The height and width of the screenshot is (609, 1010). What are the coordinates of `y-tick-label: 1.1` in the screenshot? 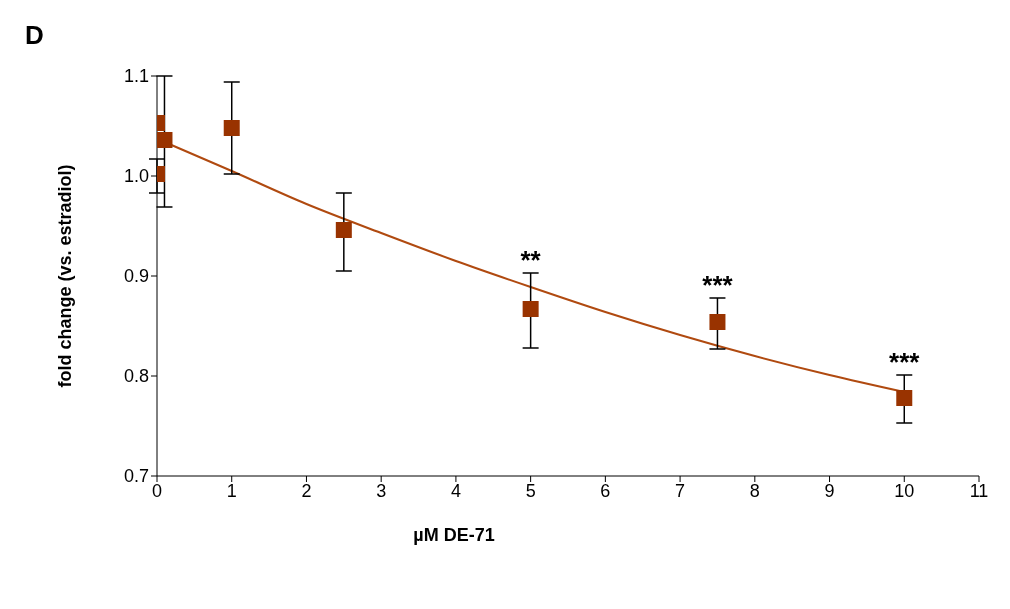 It's located at (136, 76).